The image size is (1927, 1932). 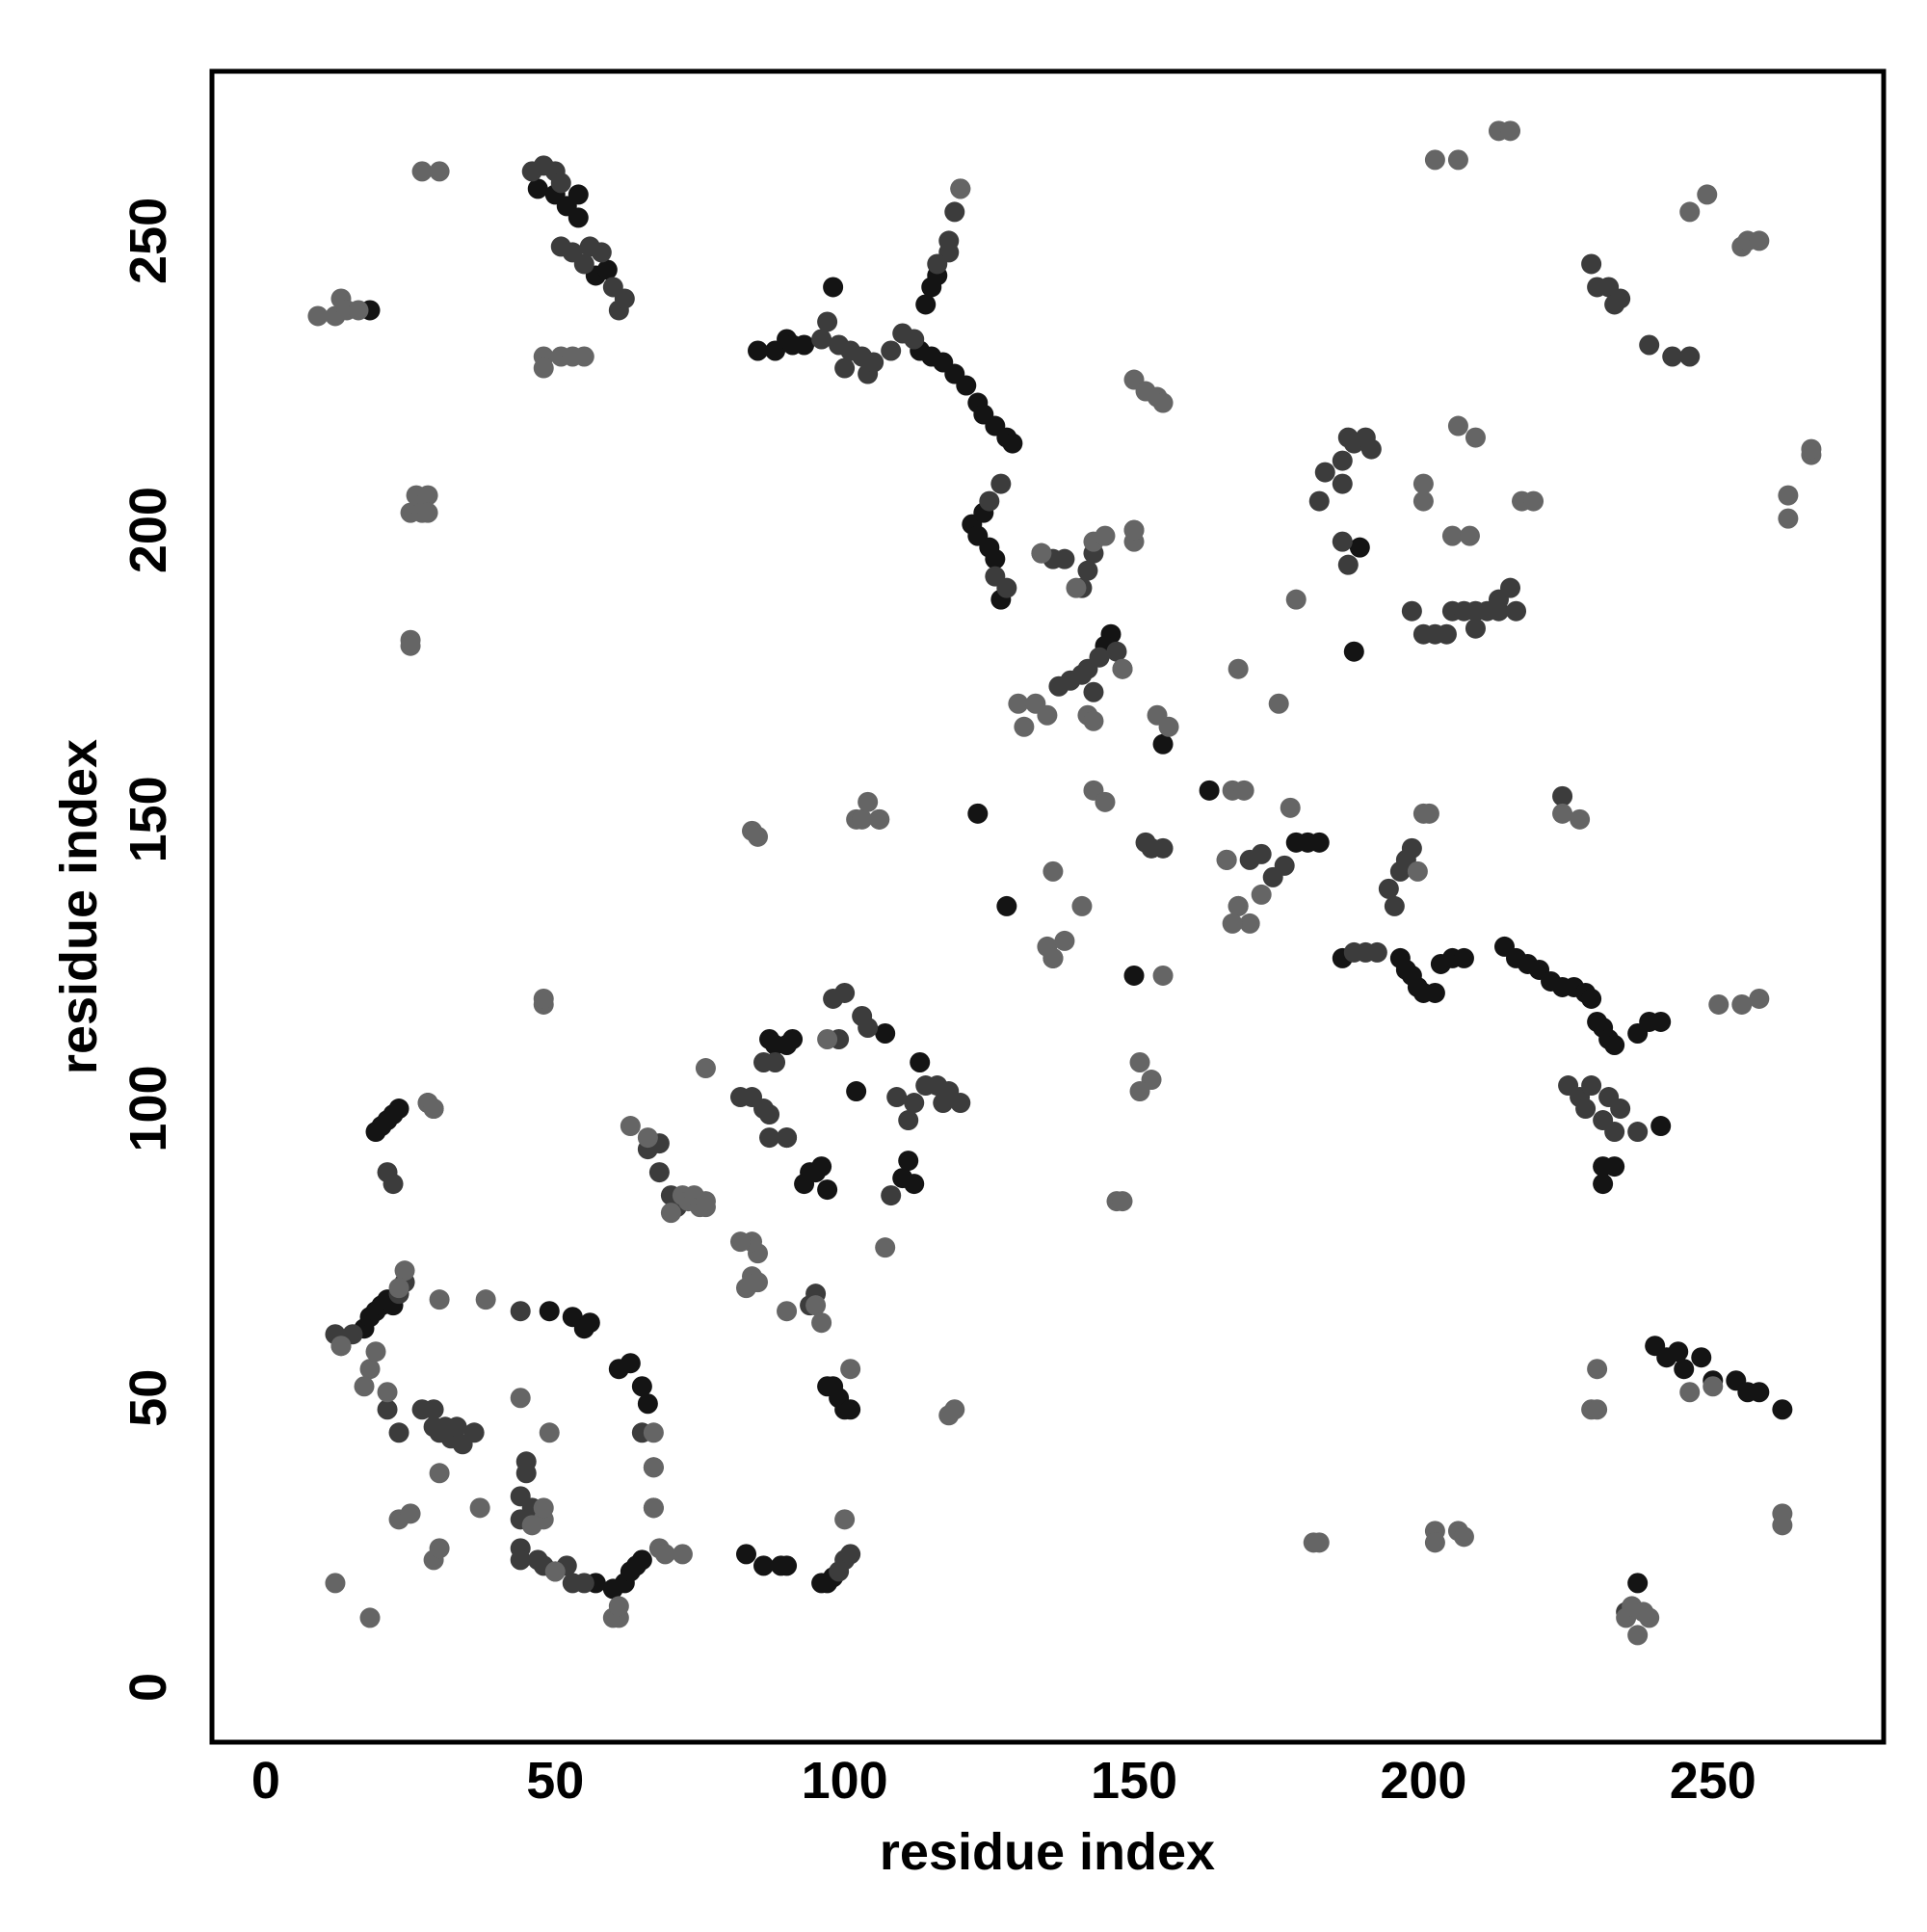 I want to click on x-tick-label: 50, so click(x=555, y=1781).